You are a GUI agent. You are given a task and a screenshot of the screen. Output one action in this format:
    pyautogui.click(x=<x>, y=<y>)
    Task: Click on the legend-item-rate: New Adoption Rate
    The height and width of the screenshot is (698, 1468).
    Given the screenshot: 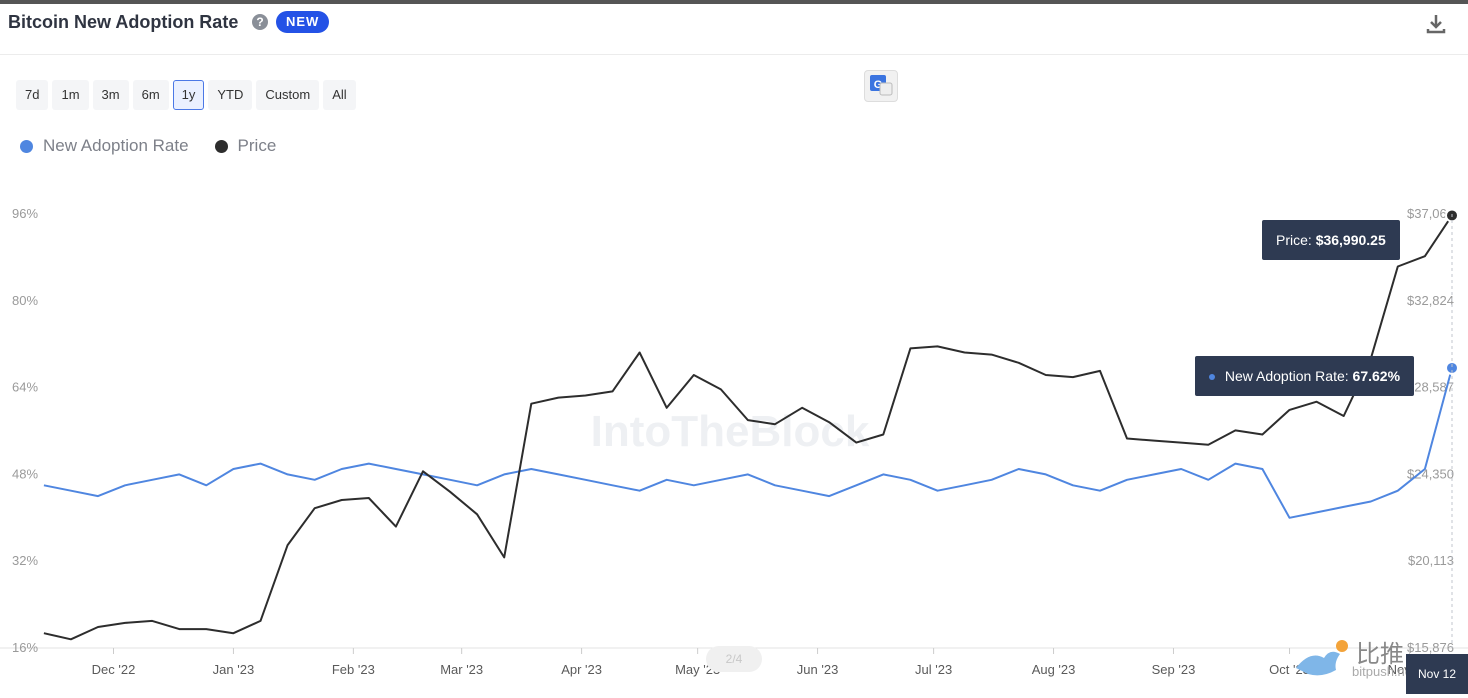 What is the action you would take?
    pyautogui.click(x=104, y=146)
    